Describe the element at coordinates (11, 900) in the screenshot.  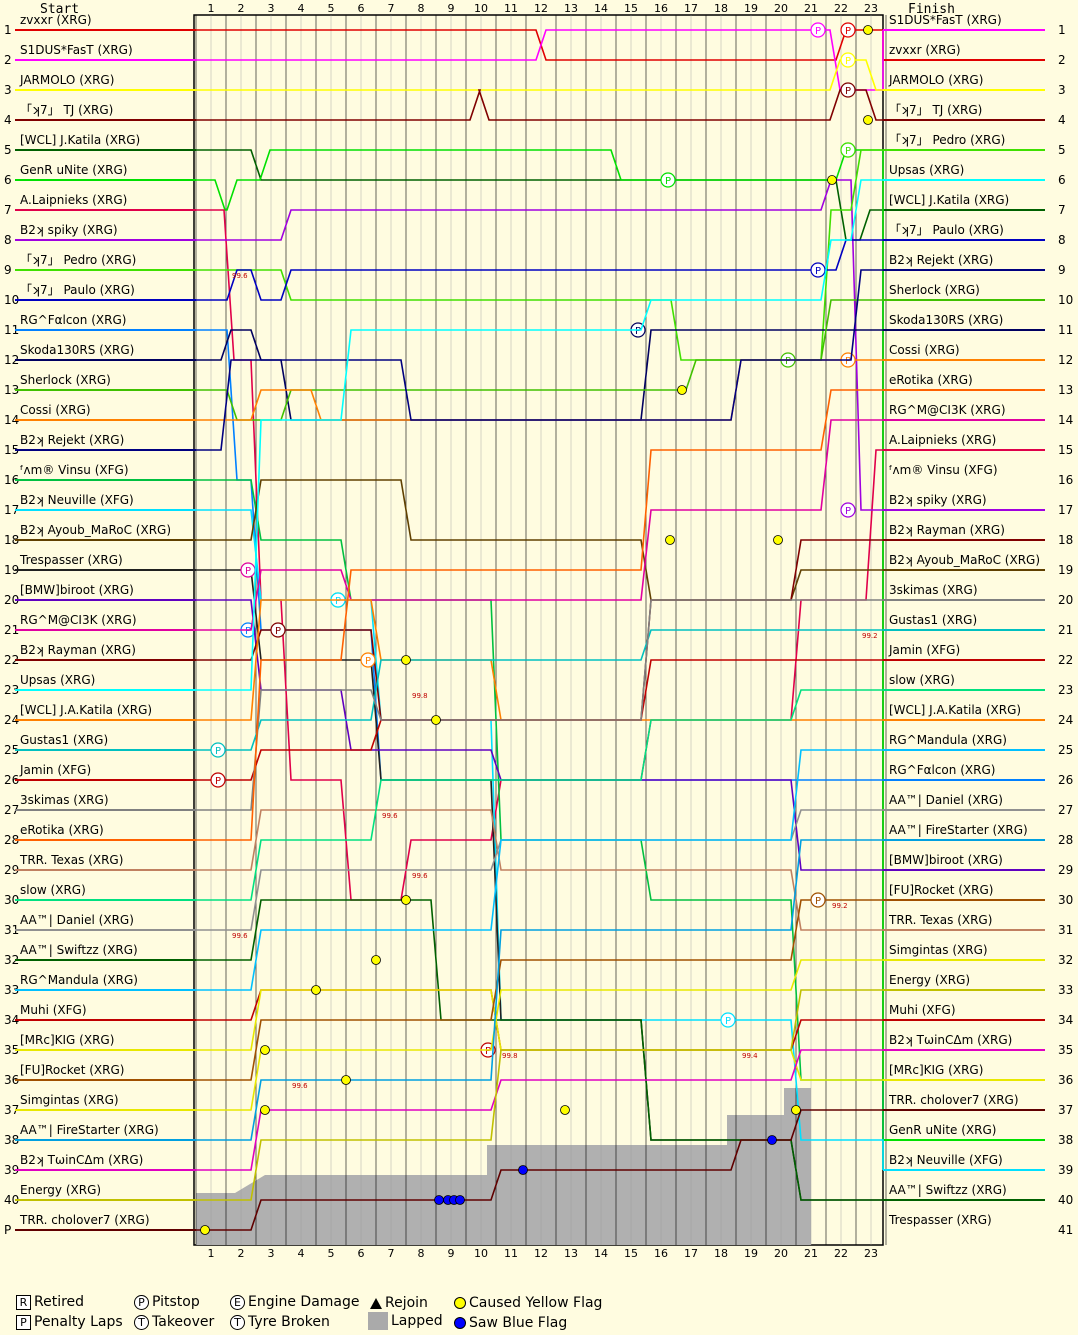
I see `position-label-left: 30` at that location.